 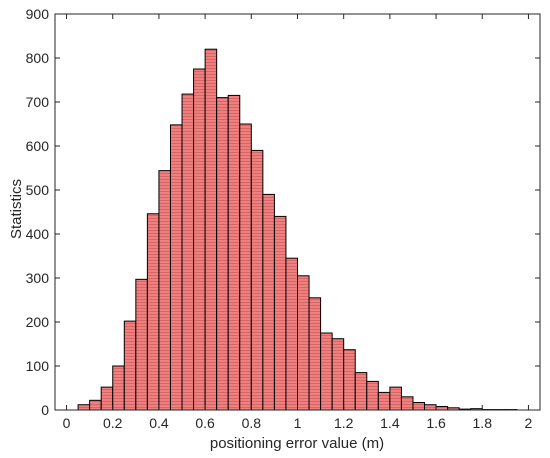 I want to click on x-tick-label: 0.8, so click(x=252, y=423).